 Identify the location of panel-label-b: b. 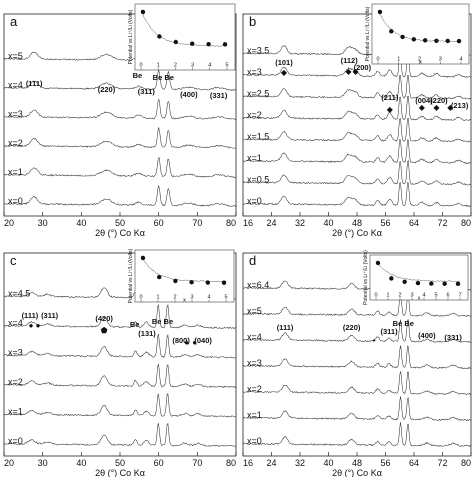
(252, 21).